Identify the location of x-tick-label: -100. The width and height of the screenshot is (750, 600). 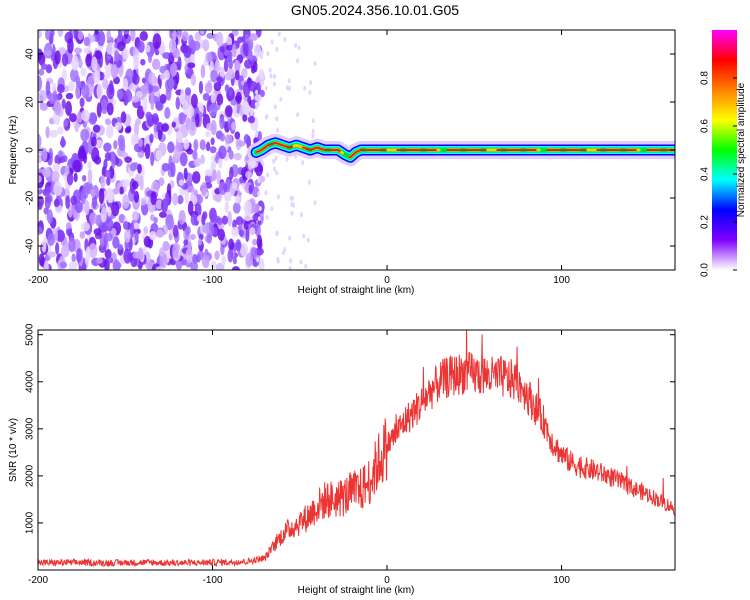
(213, 580).